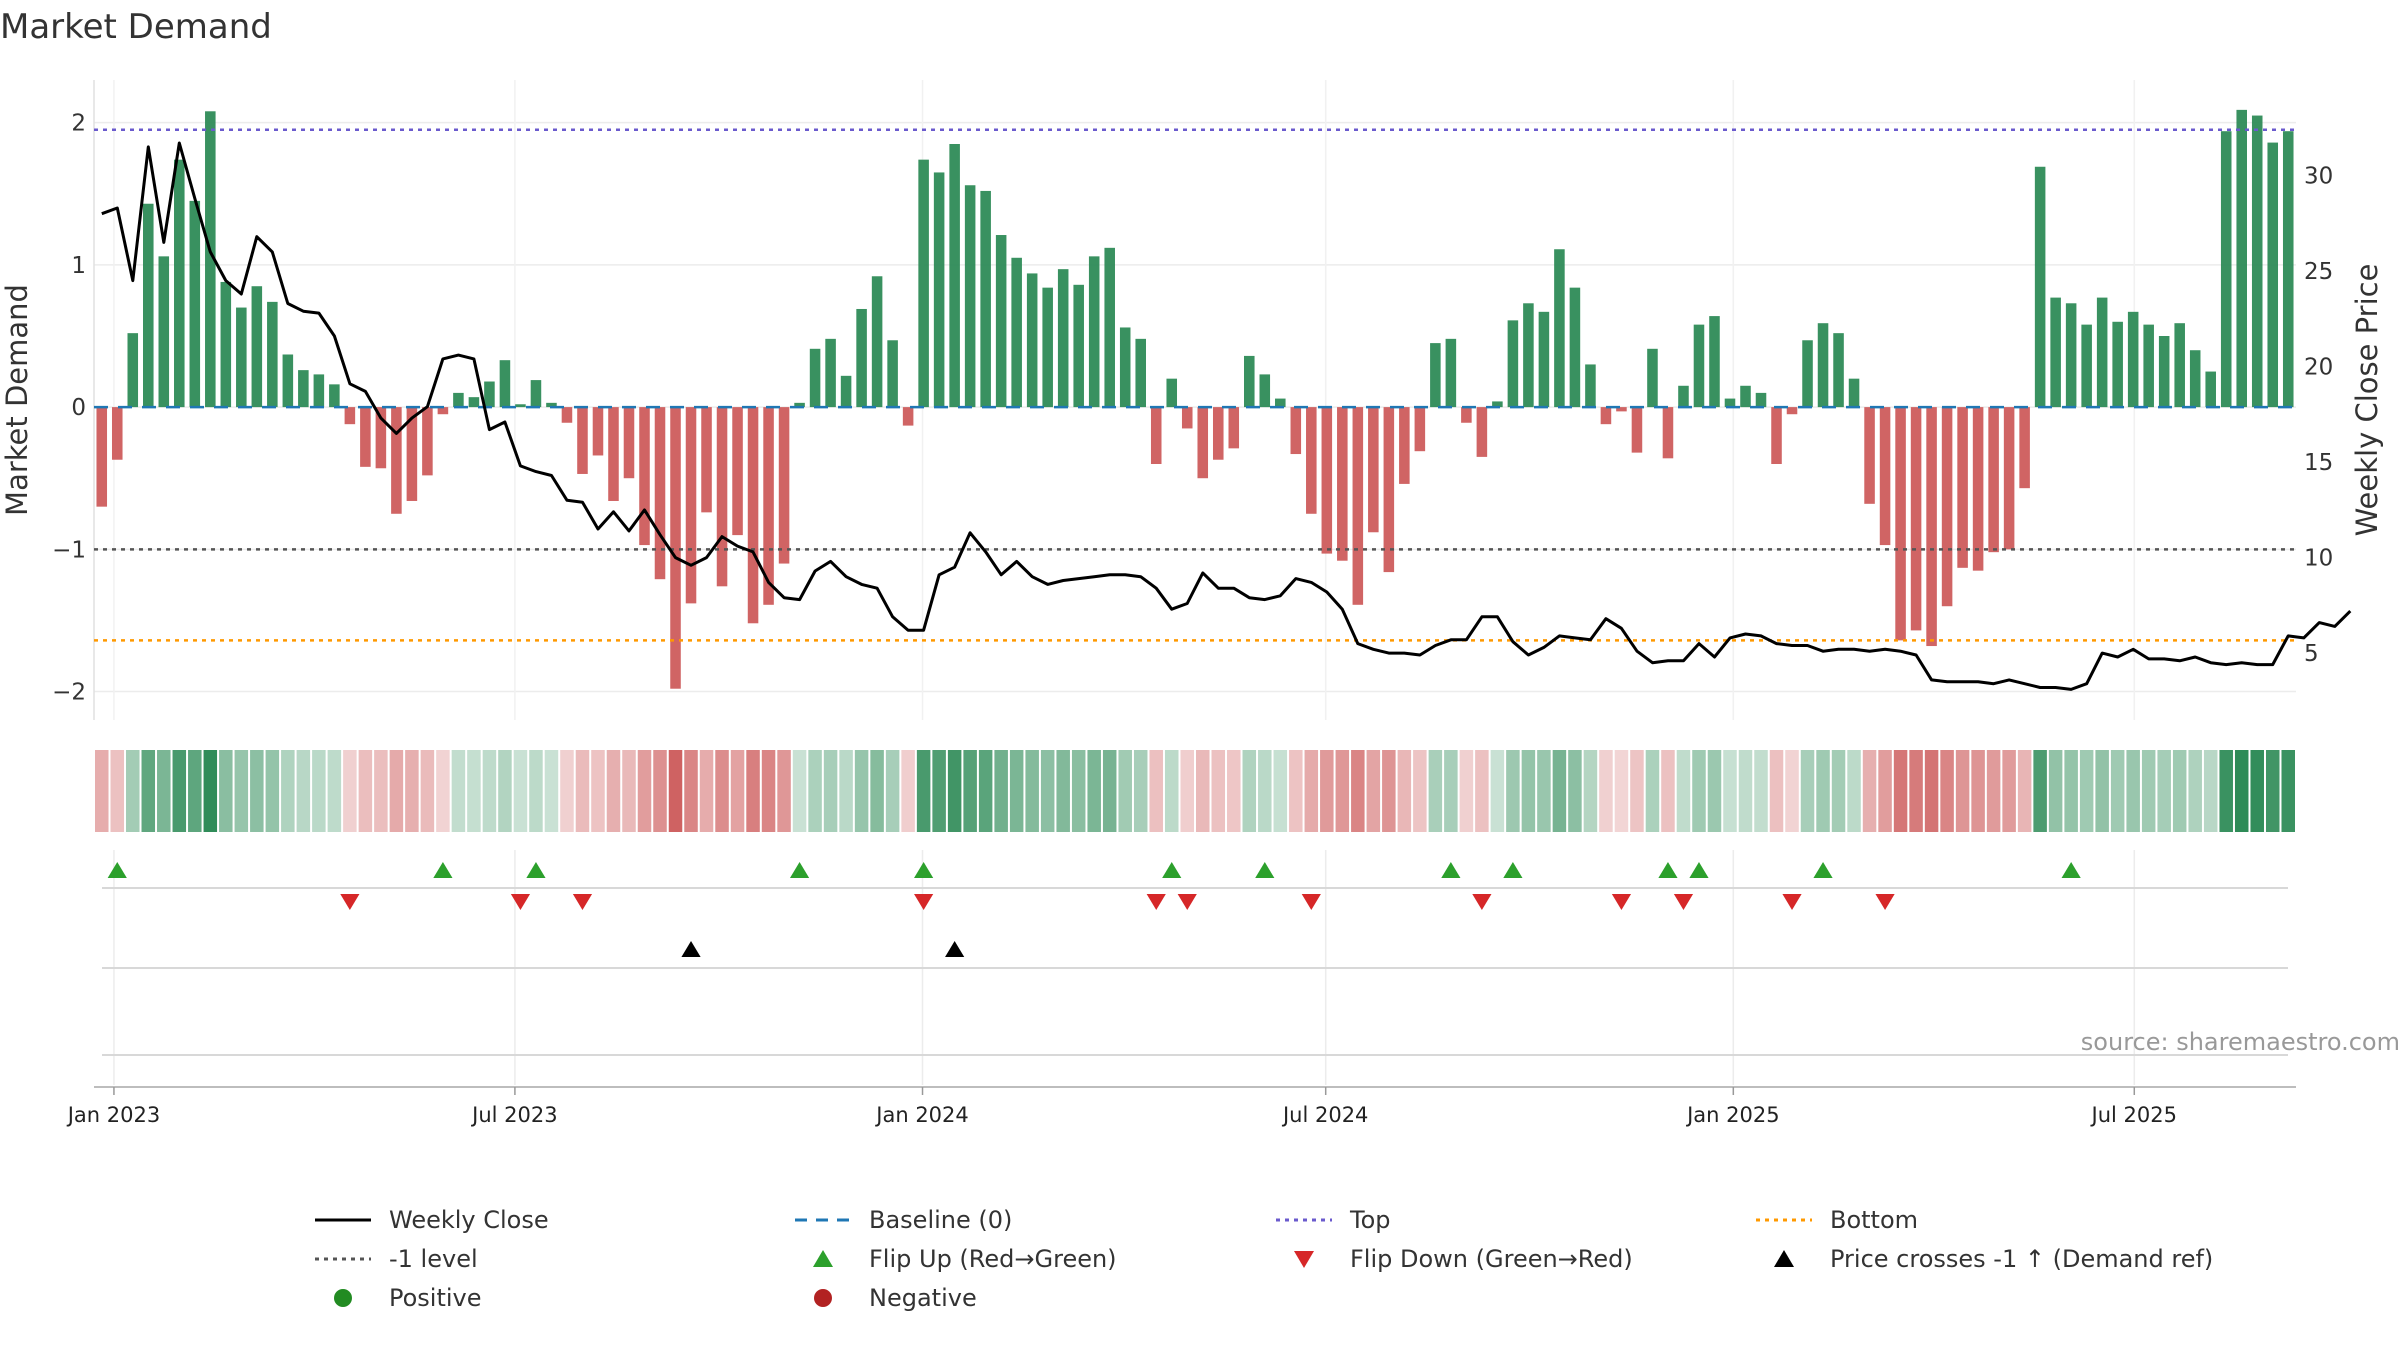 The image size is (2400, 1350). Describe the element at coordinates (2133, 1115) in the screenshot. I see `x-tick-label: Jul 2025` at that location.